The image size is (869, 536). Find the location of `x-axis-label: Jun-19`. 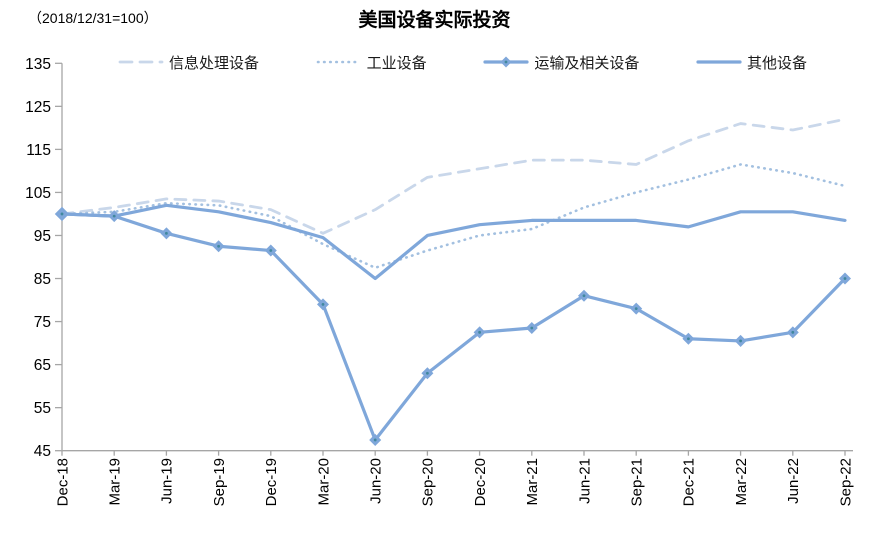

x-axis-label: Jun-19 is located at coordinates (167, 481).